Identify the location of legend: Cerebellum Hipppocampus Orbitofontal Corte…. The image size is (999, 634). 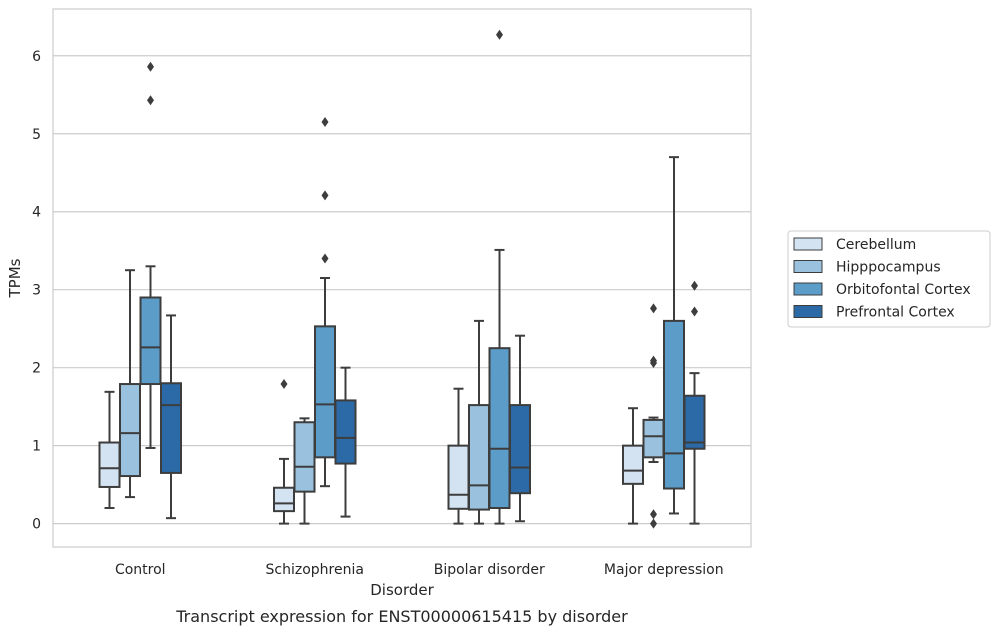
(889, 279).